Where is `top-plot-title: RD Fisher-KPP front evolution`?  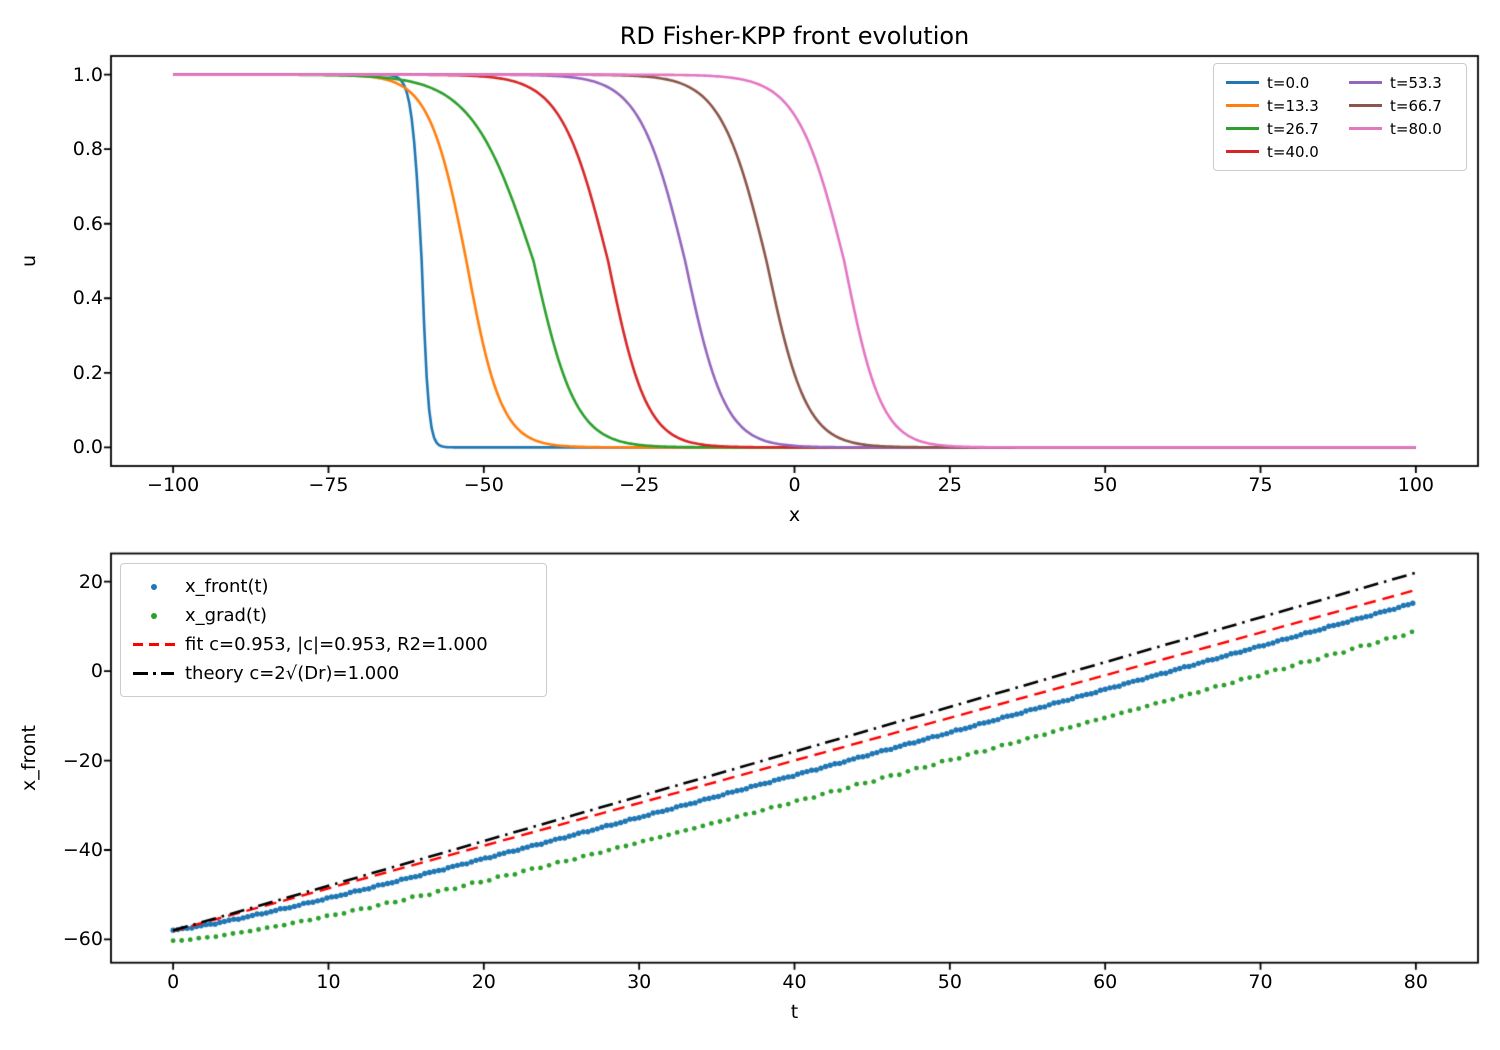
top-plot-title: RD Fisher-KPP front evolution is located at coordinates (794, 36).